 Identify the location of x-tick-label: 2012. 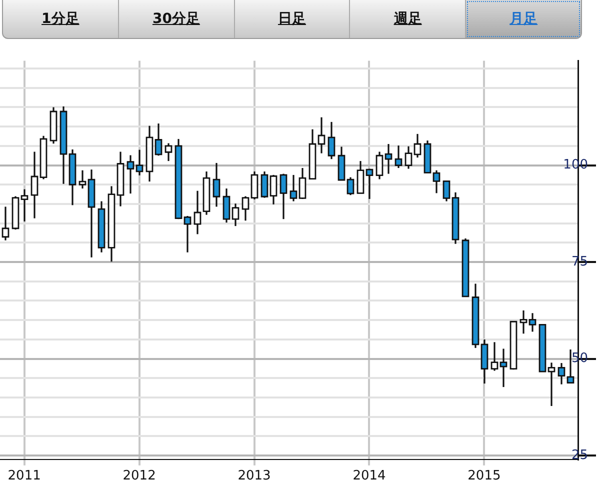
(139, 476).